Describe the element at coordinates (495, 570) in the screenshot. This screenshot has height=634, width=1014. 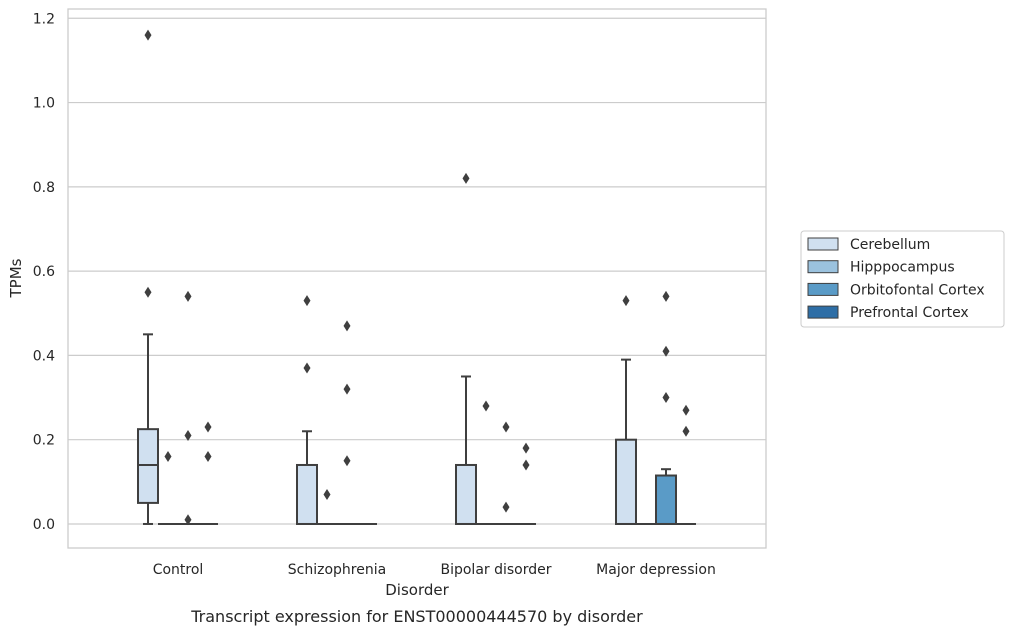
I see `x-tick-label: Bipolar disorder` at that location.